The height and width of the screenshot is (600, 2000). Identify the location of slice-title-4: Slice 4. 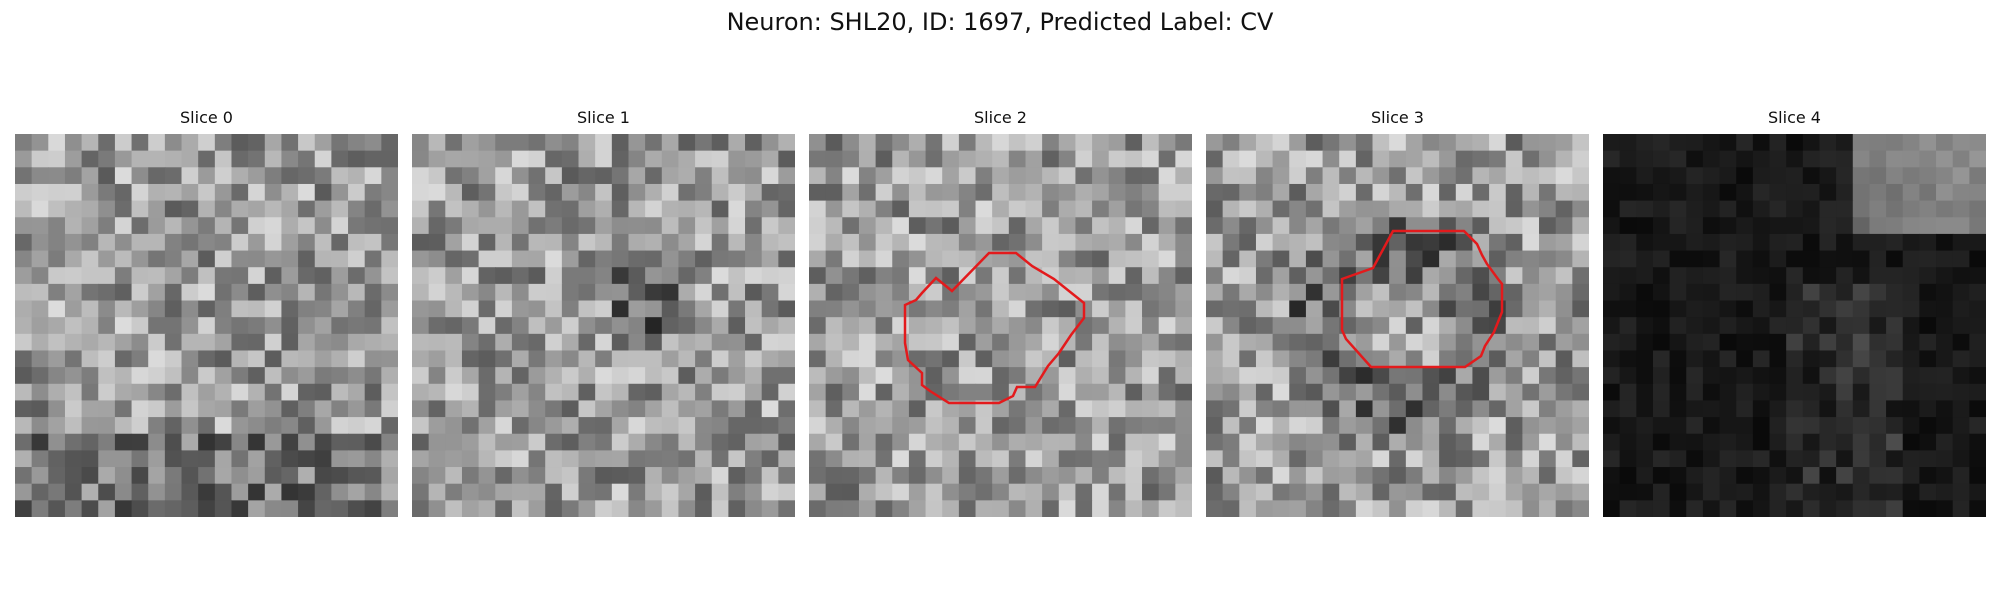
(1794, 117).